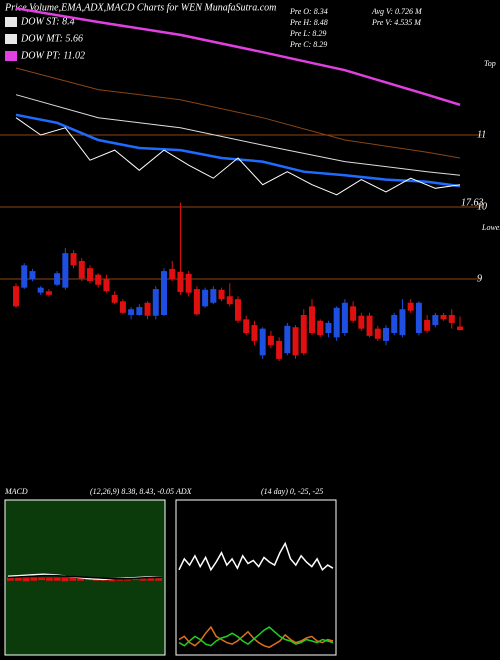 The height and width of the screenshot is (660, 500). I want to click on annotation: 17.63, so click(472, 202).